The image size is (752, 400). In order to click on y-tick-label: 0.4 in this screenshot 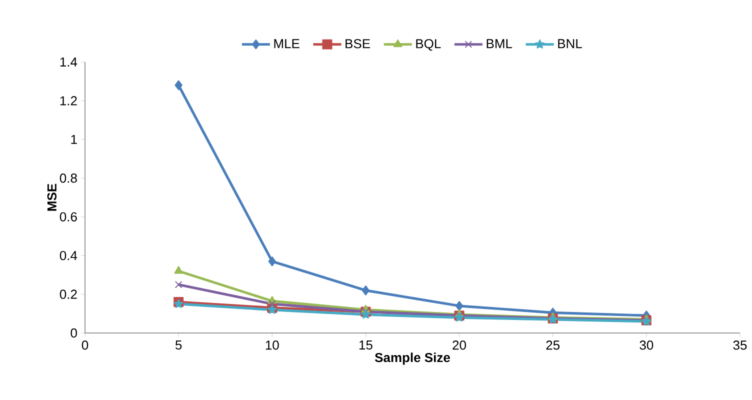, I will do `click(69, 255)`.